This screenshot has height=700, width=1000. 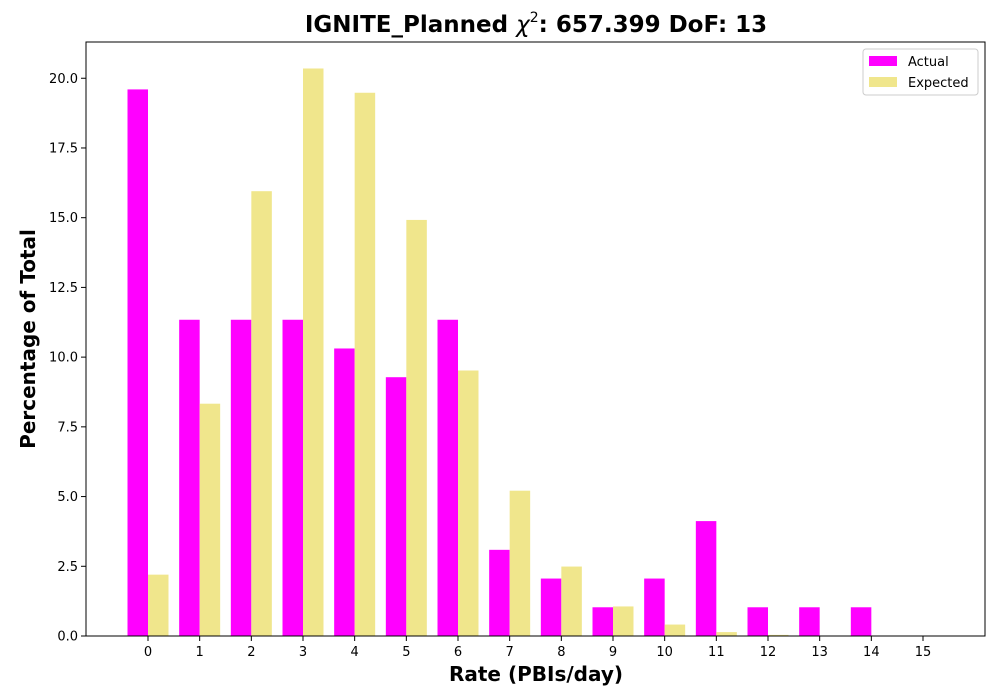 I want to click on y-tick-label: 2.5, so click(x=67, y=567).